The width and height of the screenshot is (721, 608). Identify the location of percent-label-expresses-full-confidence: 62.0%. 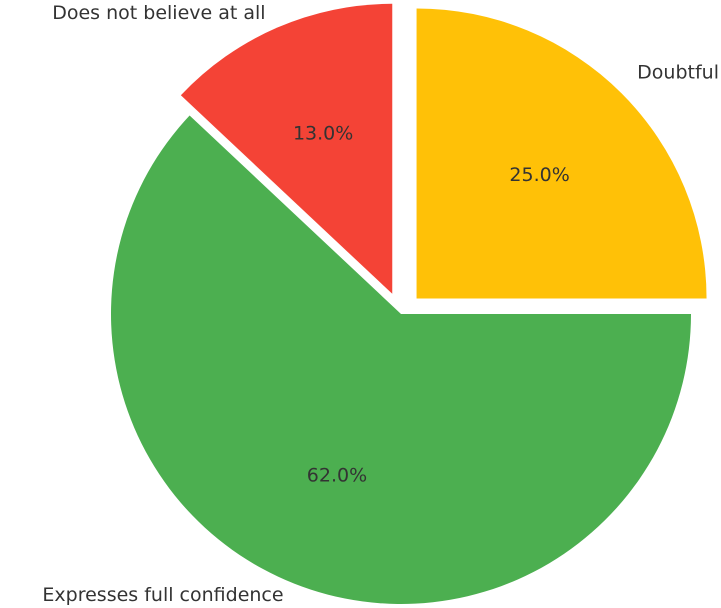
(337, 475).